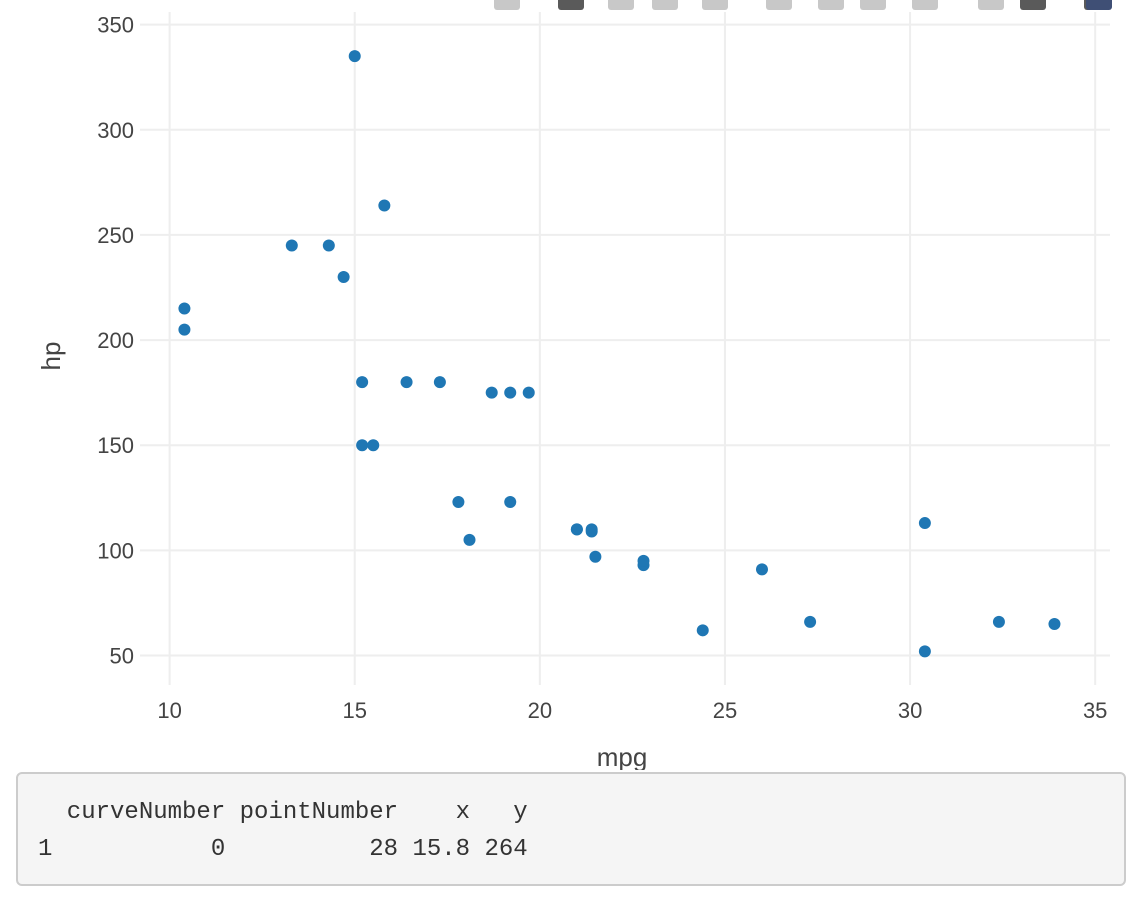  I want to click on hover-closest-icon, so click(1033, 5).